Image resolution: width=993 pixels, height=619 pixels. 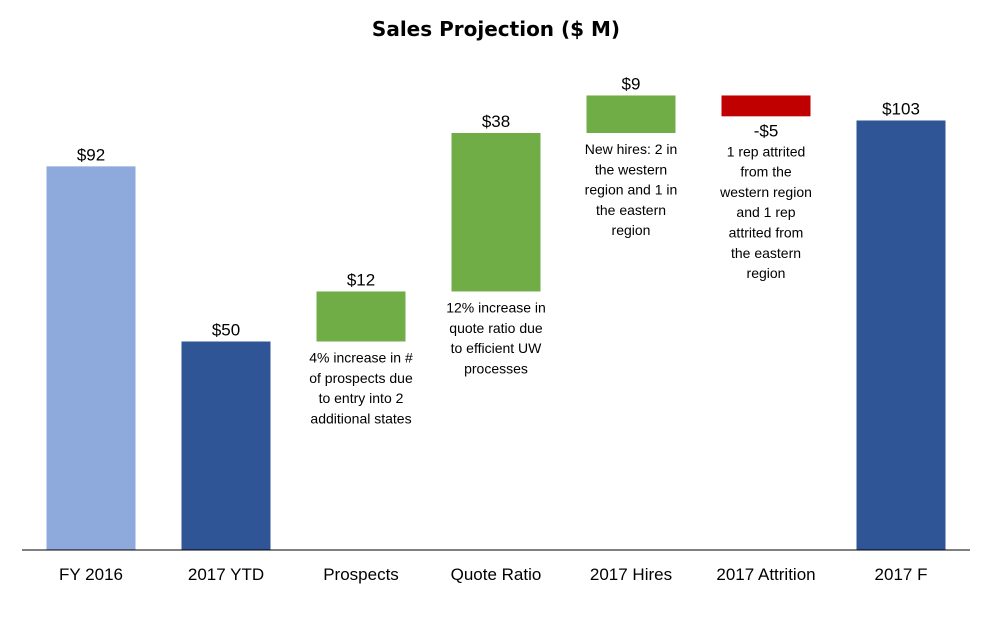 What do you see at coordinates (631, 230) in the screenshot?
I see `annotation-2017-hires: region` at bounding box center [631, 230].